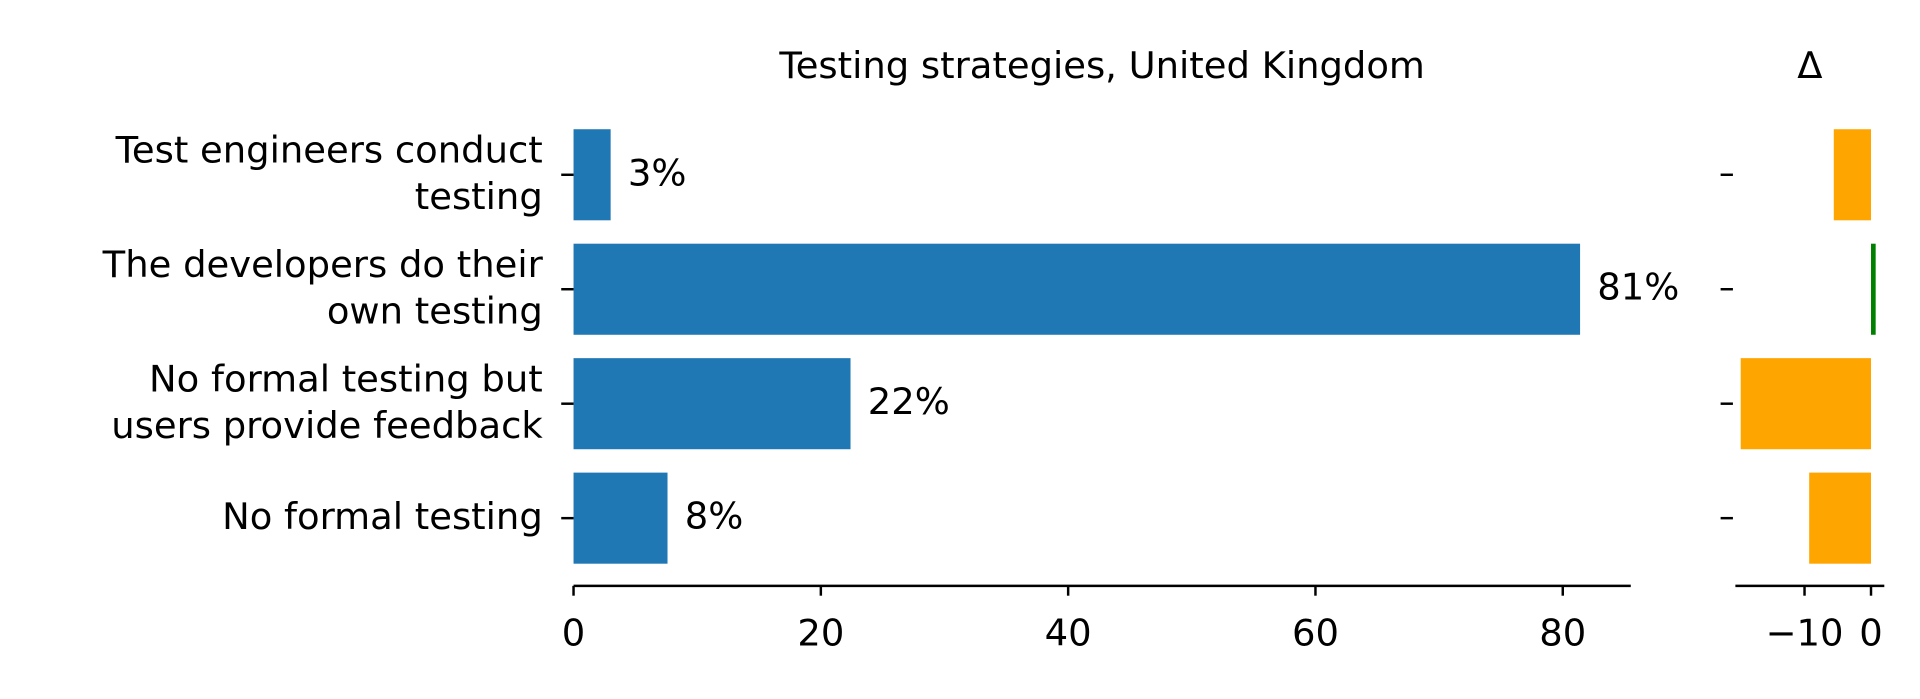  What do you see at coordinates (1562, 633) in the screenshot?
I see `x-tick-label: 80` at bounding box center [1562, 633].